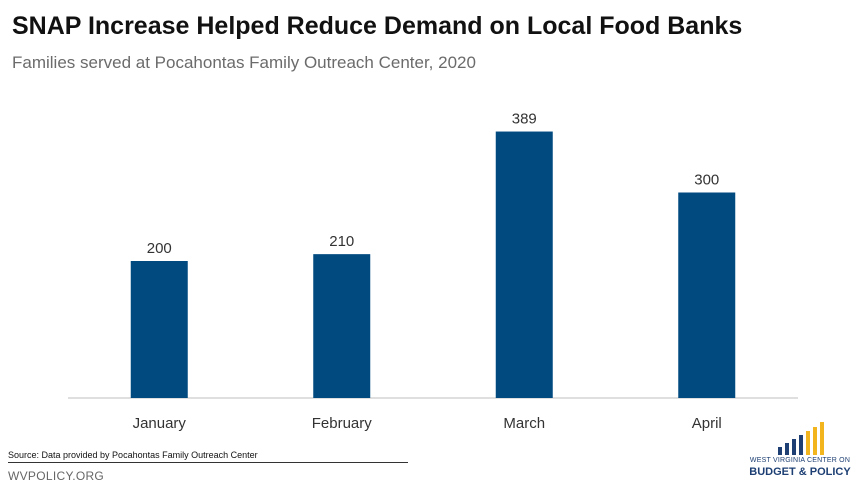 Image resolution: width=866 pixels, height=488 pixels. What do you see at coordinates (707, 423) in the screenshot?
I see `x-tick-label-april: April` at bounding box center [707, 423].